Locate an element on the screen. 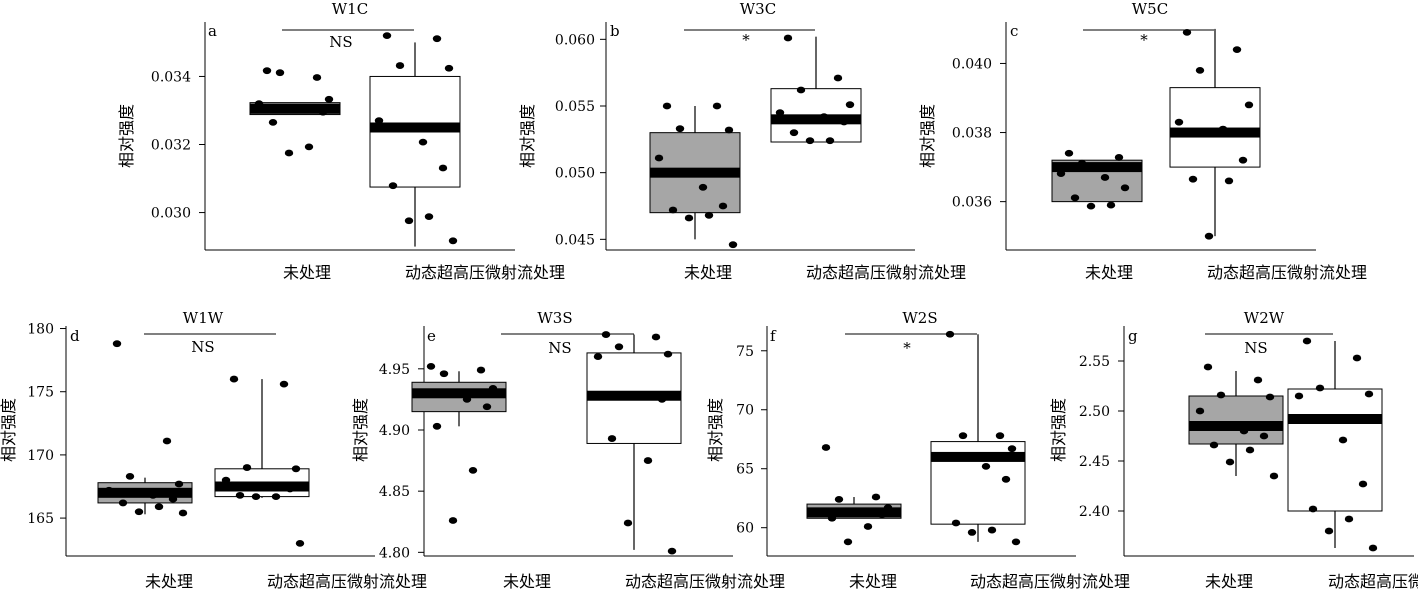 The image size is (1418, 597). y-tick-label: 2.40 is located at coordinates (1094, 512).